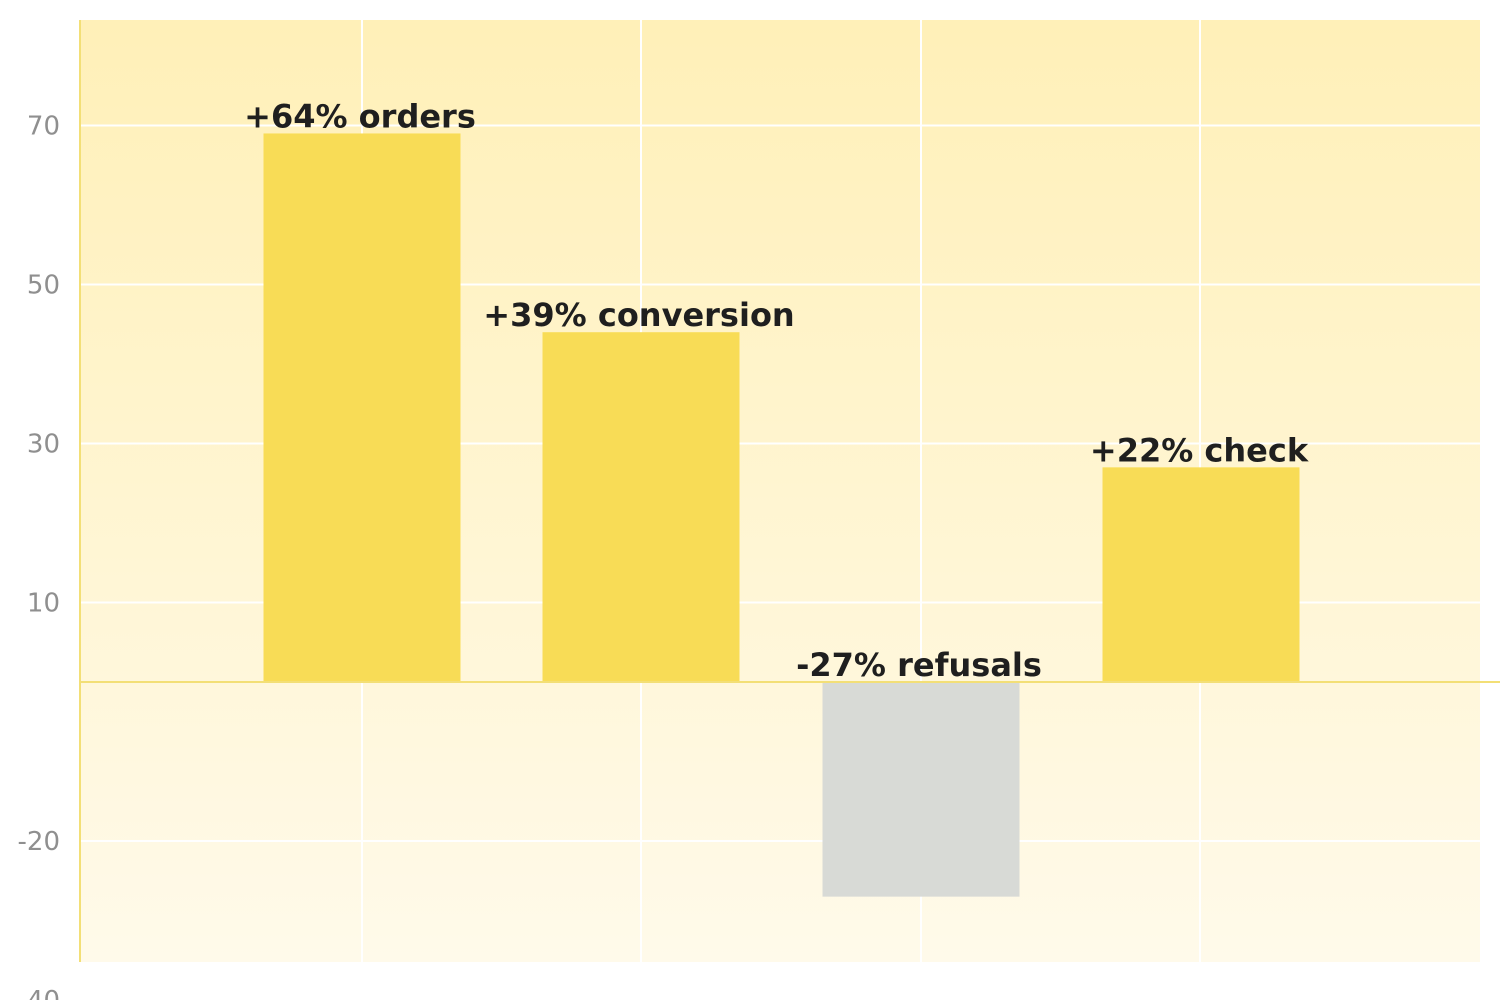 Image resolution: width=1500 pixels, height=1000 pixels. Describe the element at coordinates (921, 789) in the screenshot. I see `bar-refusals` at that location.